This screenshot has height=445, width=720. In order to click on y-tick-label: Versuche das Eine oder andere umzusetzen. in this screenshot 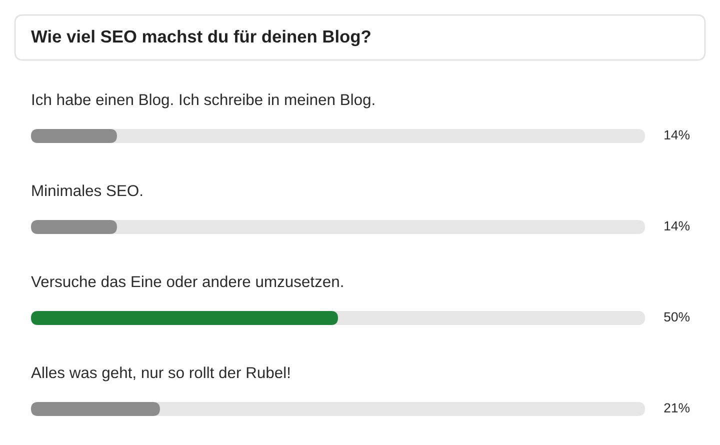, I will do `click(187, 282)`.